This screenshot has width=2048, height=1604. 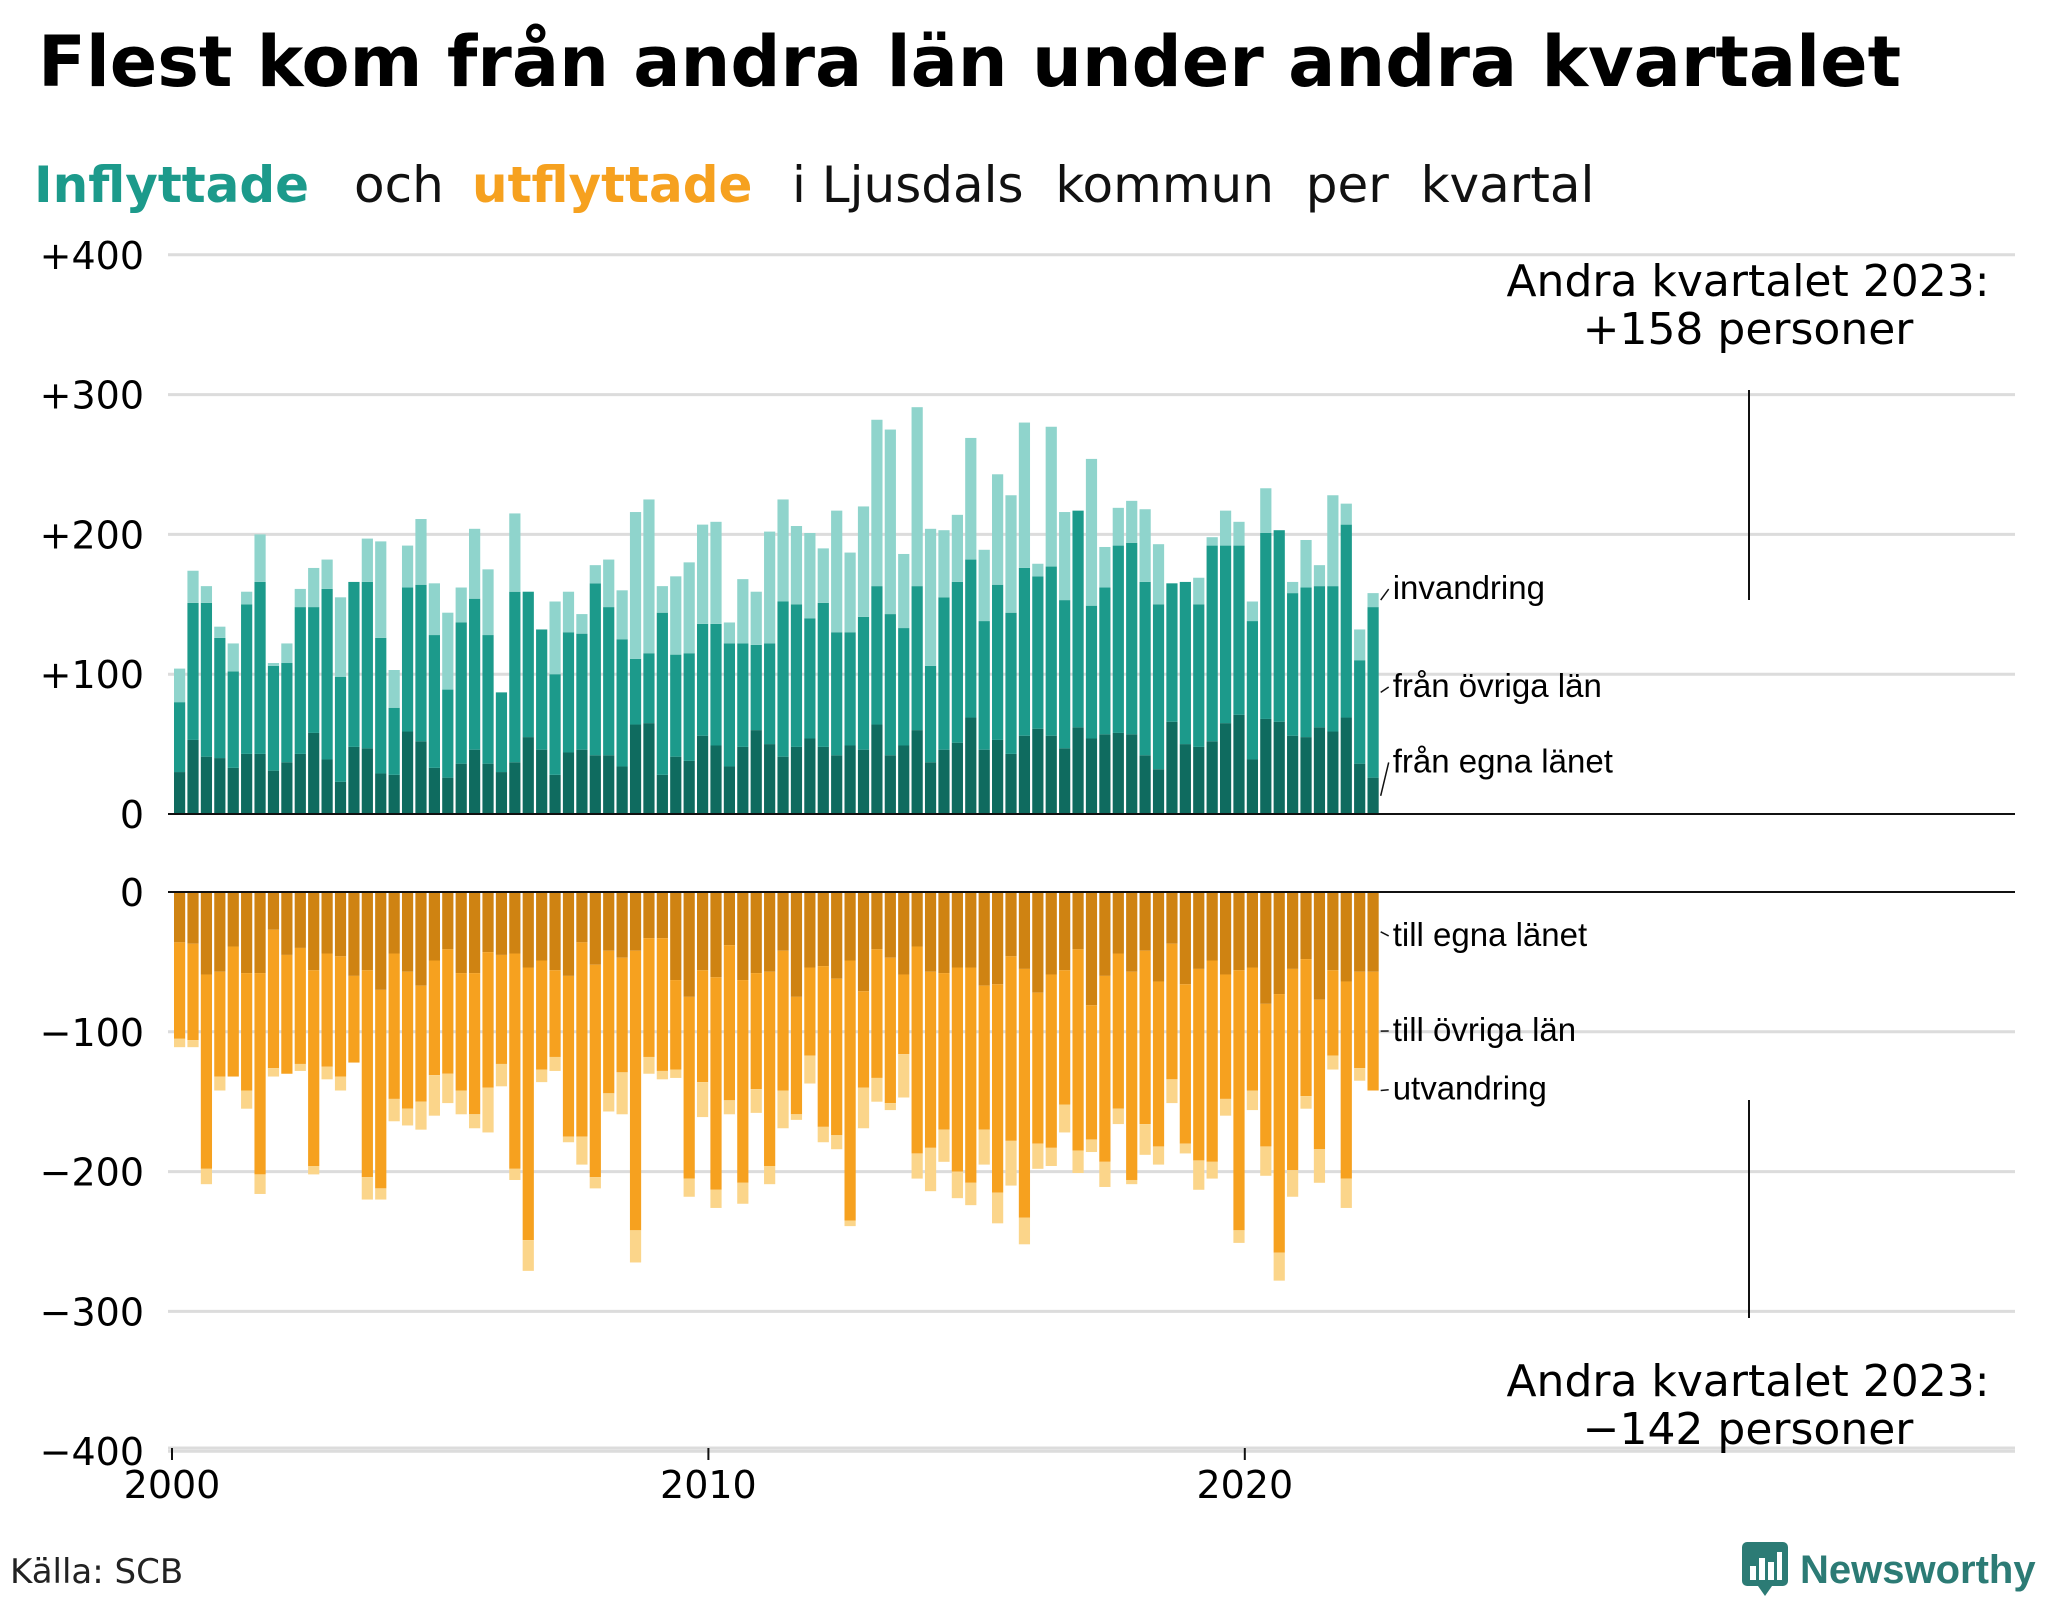 I want to click on annotation-bottom-line1: Andra kvartalet 2023:, so click(x=1747, y=1381).